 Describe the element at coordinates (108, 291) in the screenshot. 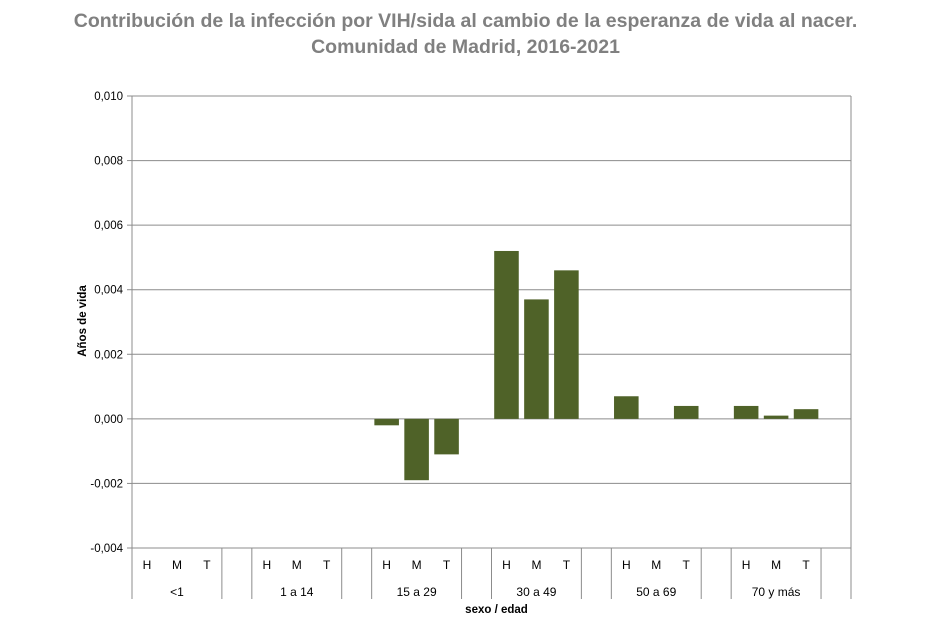

I see `y-tick-label: 0,004` at that location.